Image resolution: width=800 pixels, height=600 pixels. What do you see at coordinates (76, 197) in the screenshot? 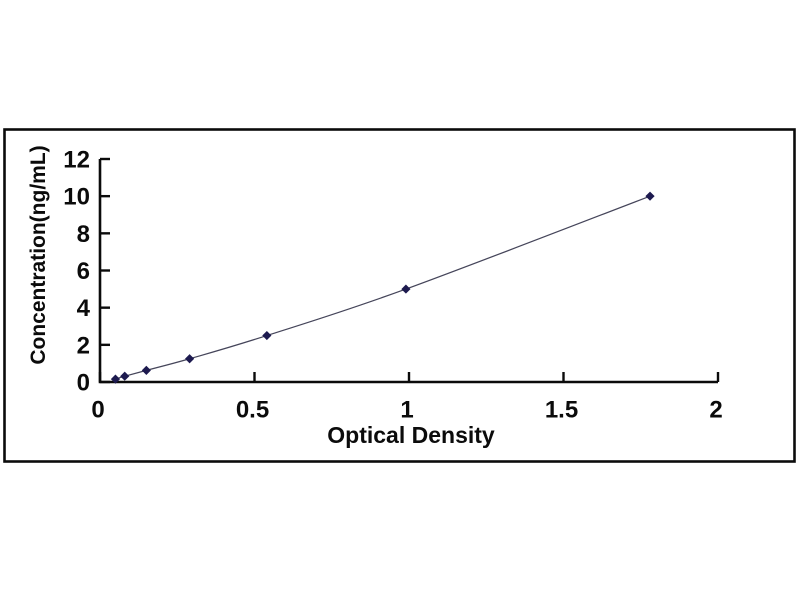
I see `y-tick-label: 10` at bounding box center [76, 197].